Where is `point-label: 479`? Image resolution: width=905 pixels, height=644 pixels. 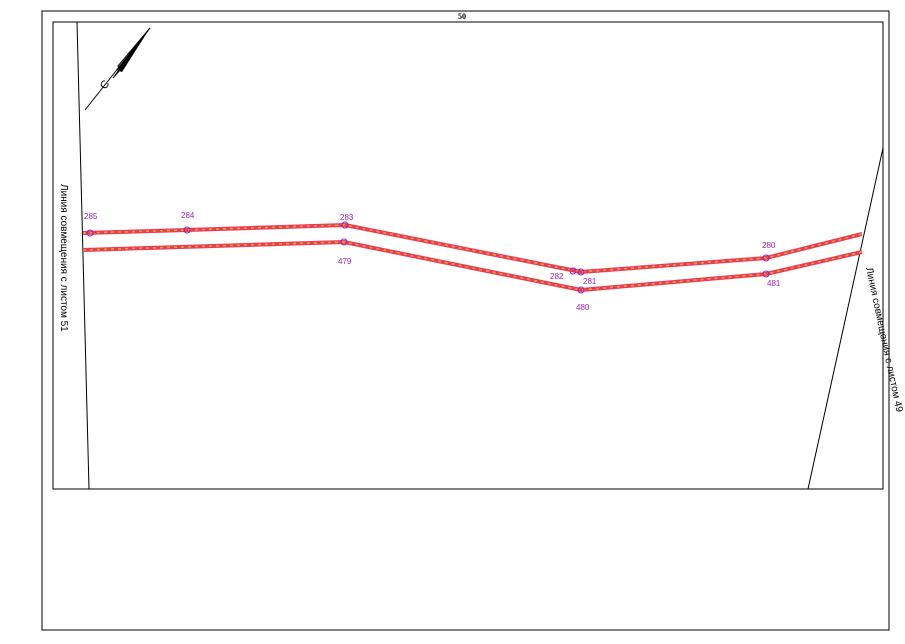 point-label: 479 is located at coordinates (345, 261).